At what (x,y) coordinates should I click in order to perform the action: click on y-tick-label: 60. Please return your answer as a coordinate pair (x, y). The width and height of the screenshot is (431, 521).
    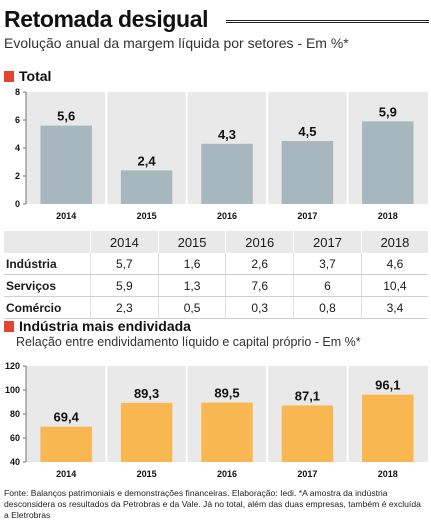
    Looking at the image, I should click on (15, 438).